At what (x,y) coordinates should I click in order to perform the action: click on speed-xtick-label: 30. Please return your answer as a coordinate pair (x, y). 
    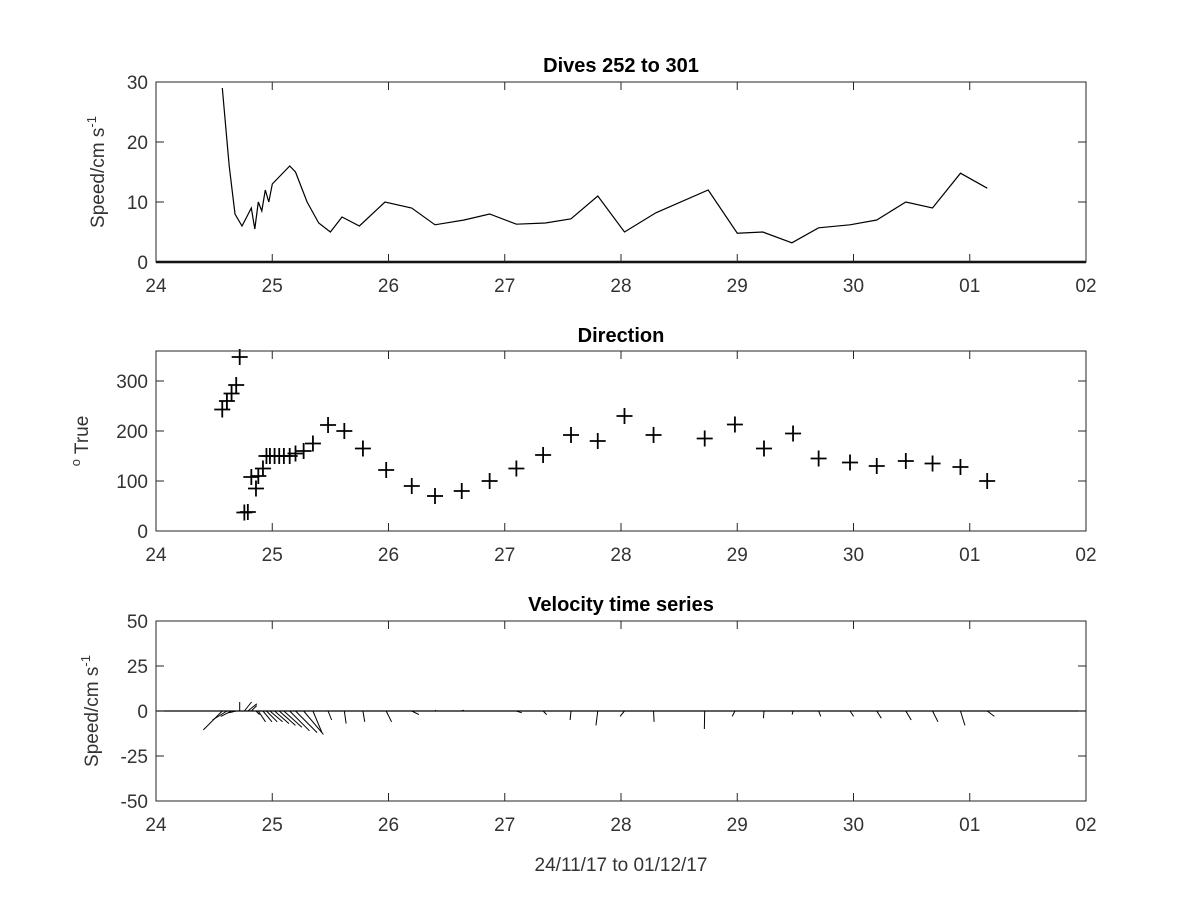
    Looking at the image, I should click on (853, 286).